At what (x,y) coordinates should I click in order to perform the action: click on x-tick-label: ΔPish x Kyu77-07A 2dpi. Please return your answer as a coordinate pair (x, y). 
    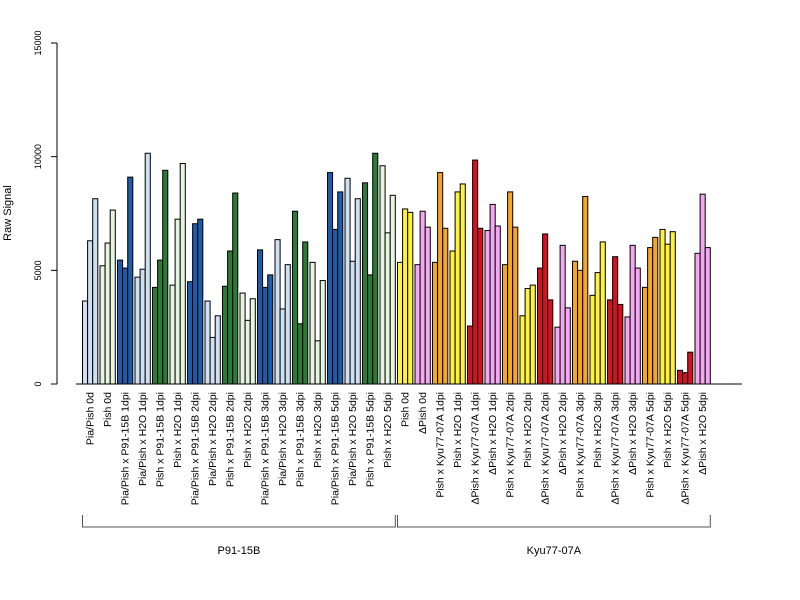
    Looking at the image, I should click on (546, 448).